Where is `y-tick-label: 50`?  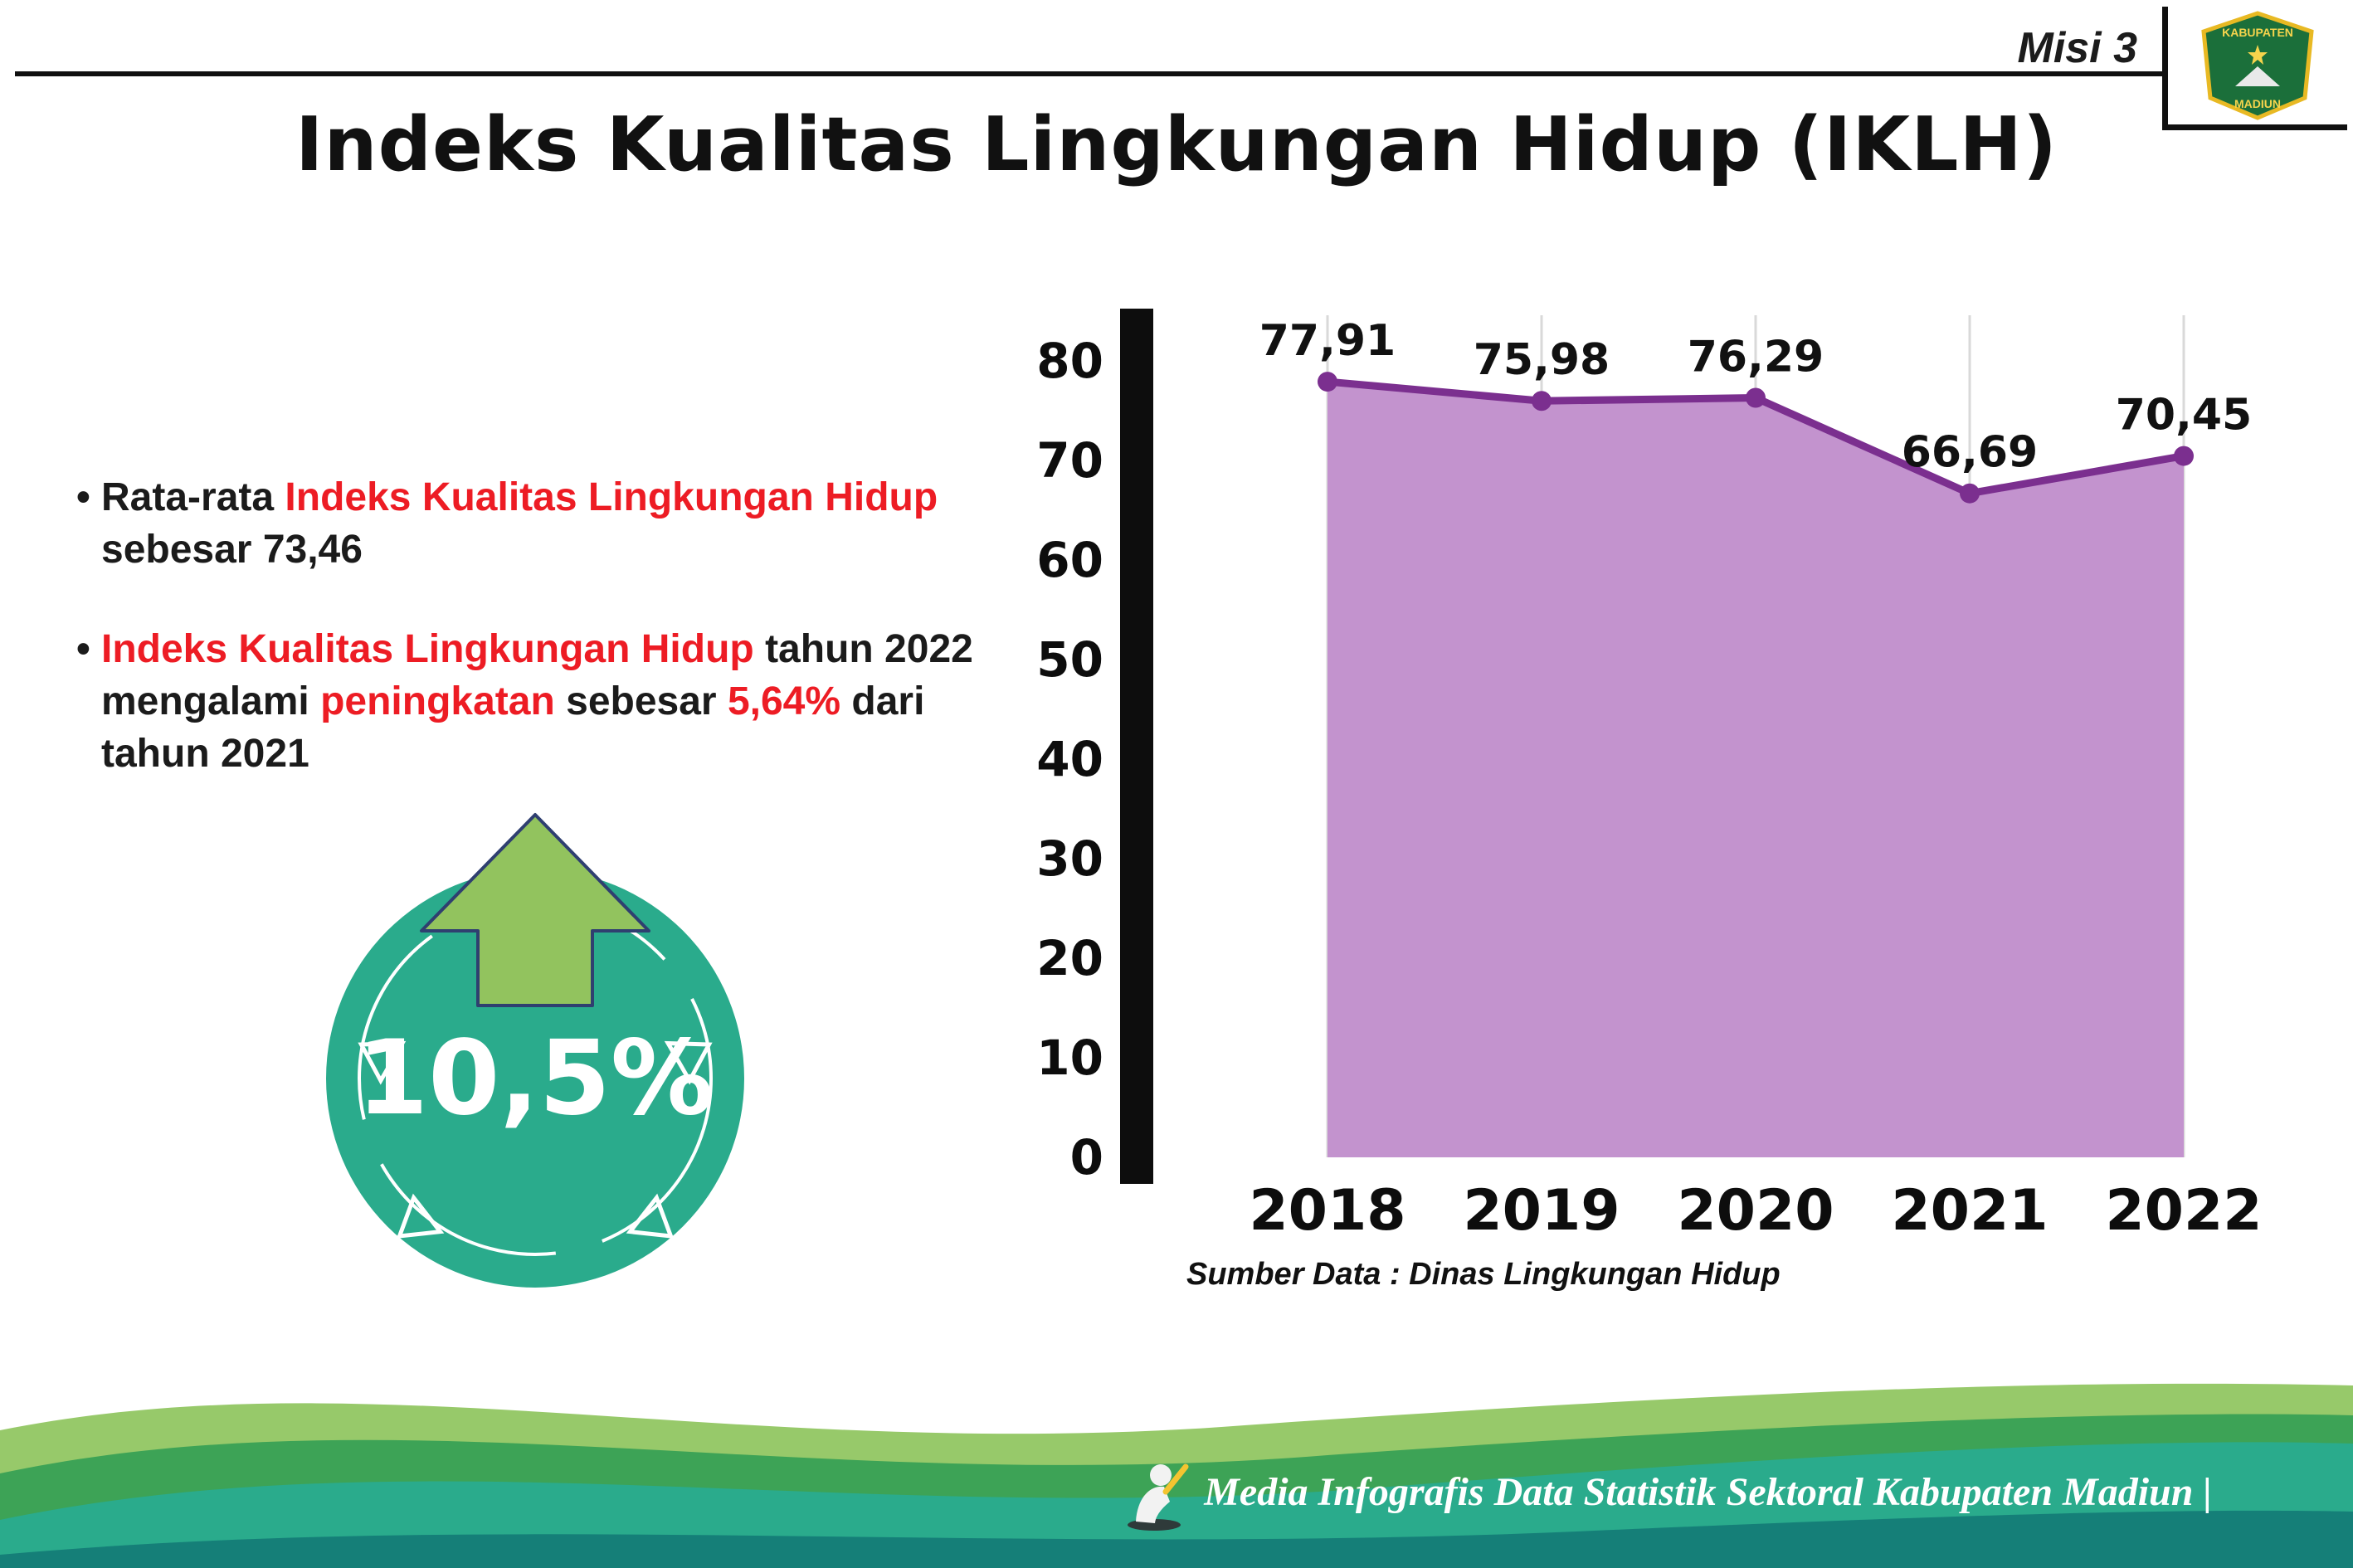 y-tick-label: 50 is located at coordinates (1069, 659).